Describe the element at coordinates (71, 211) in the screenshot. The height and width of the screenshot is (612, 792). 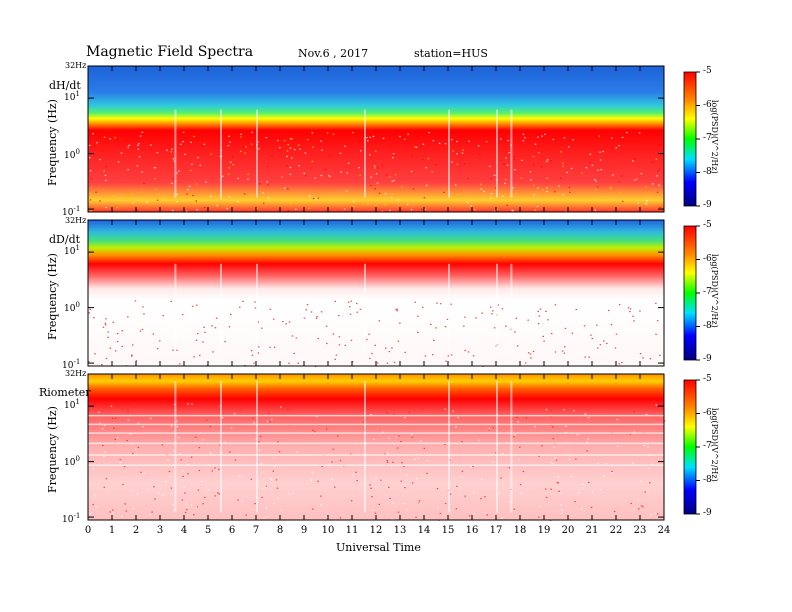
I see `y-tick-10-minus1: 10-1` at that location.